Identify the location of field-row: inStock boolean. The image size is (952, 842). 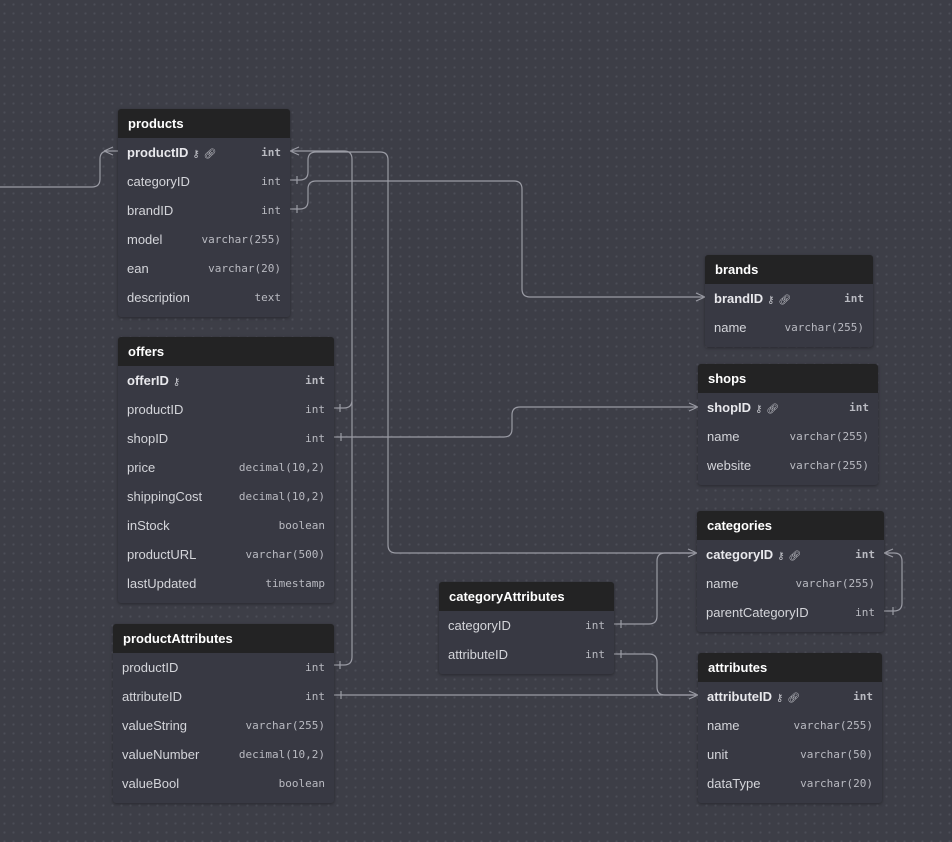
(226, 525).